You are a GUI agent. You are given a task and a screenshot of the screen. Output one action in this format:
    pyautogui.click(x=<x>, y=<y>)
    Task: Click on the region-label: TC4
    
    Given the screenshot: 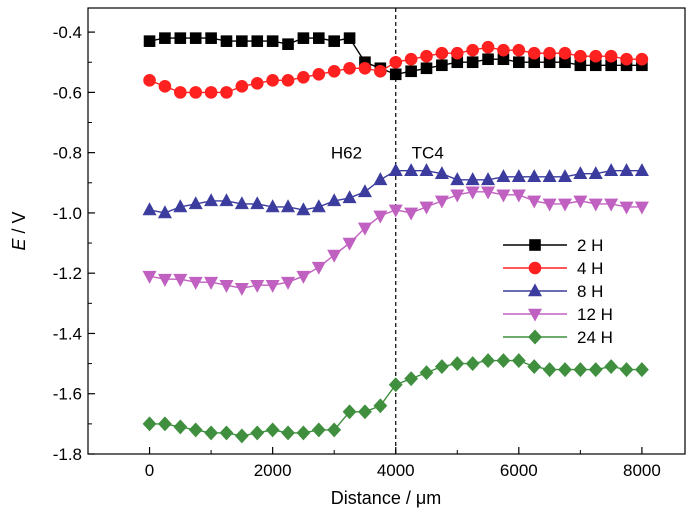 What is the action you would take?
    pyautogui.click(x=428, y=153)
    